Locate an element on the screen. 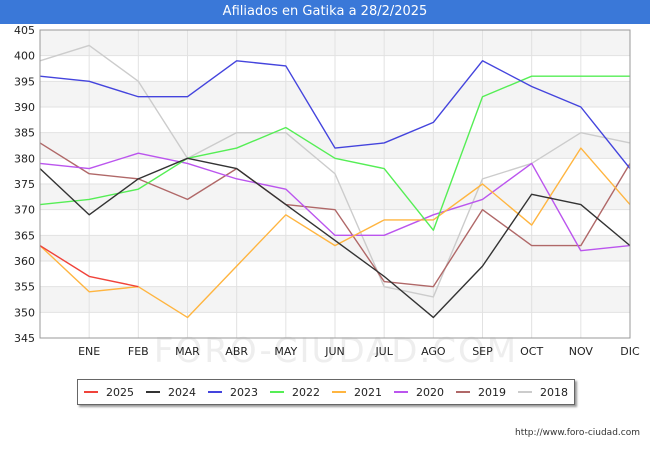  y-tick-label: 345 is located at coordinates (24, 338).